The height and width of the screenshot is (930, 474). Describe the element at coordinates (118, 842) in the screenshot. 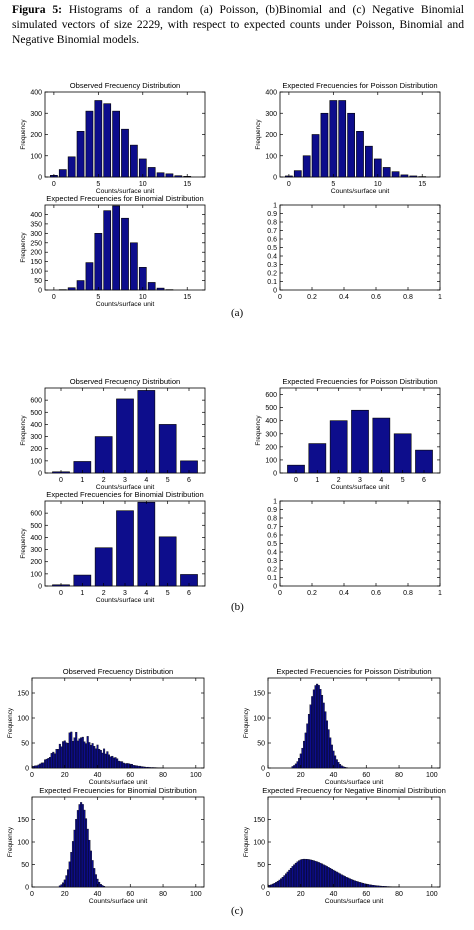

I see `plot-area` at that location.